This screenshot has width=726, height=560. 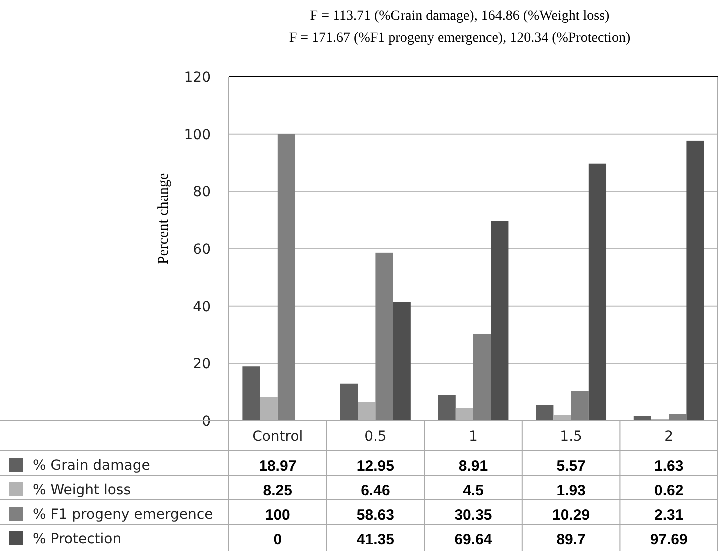 I want to click on data-label: 1.63, so click(x=669, y=466).